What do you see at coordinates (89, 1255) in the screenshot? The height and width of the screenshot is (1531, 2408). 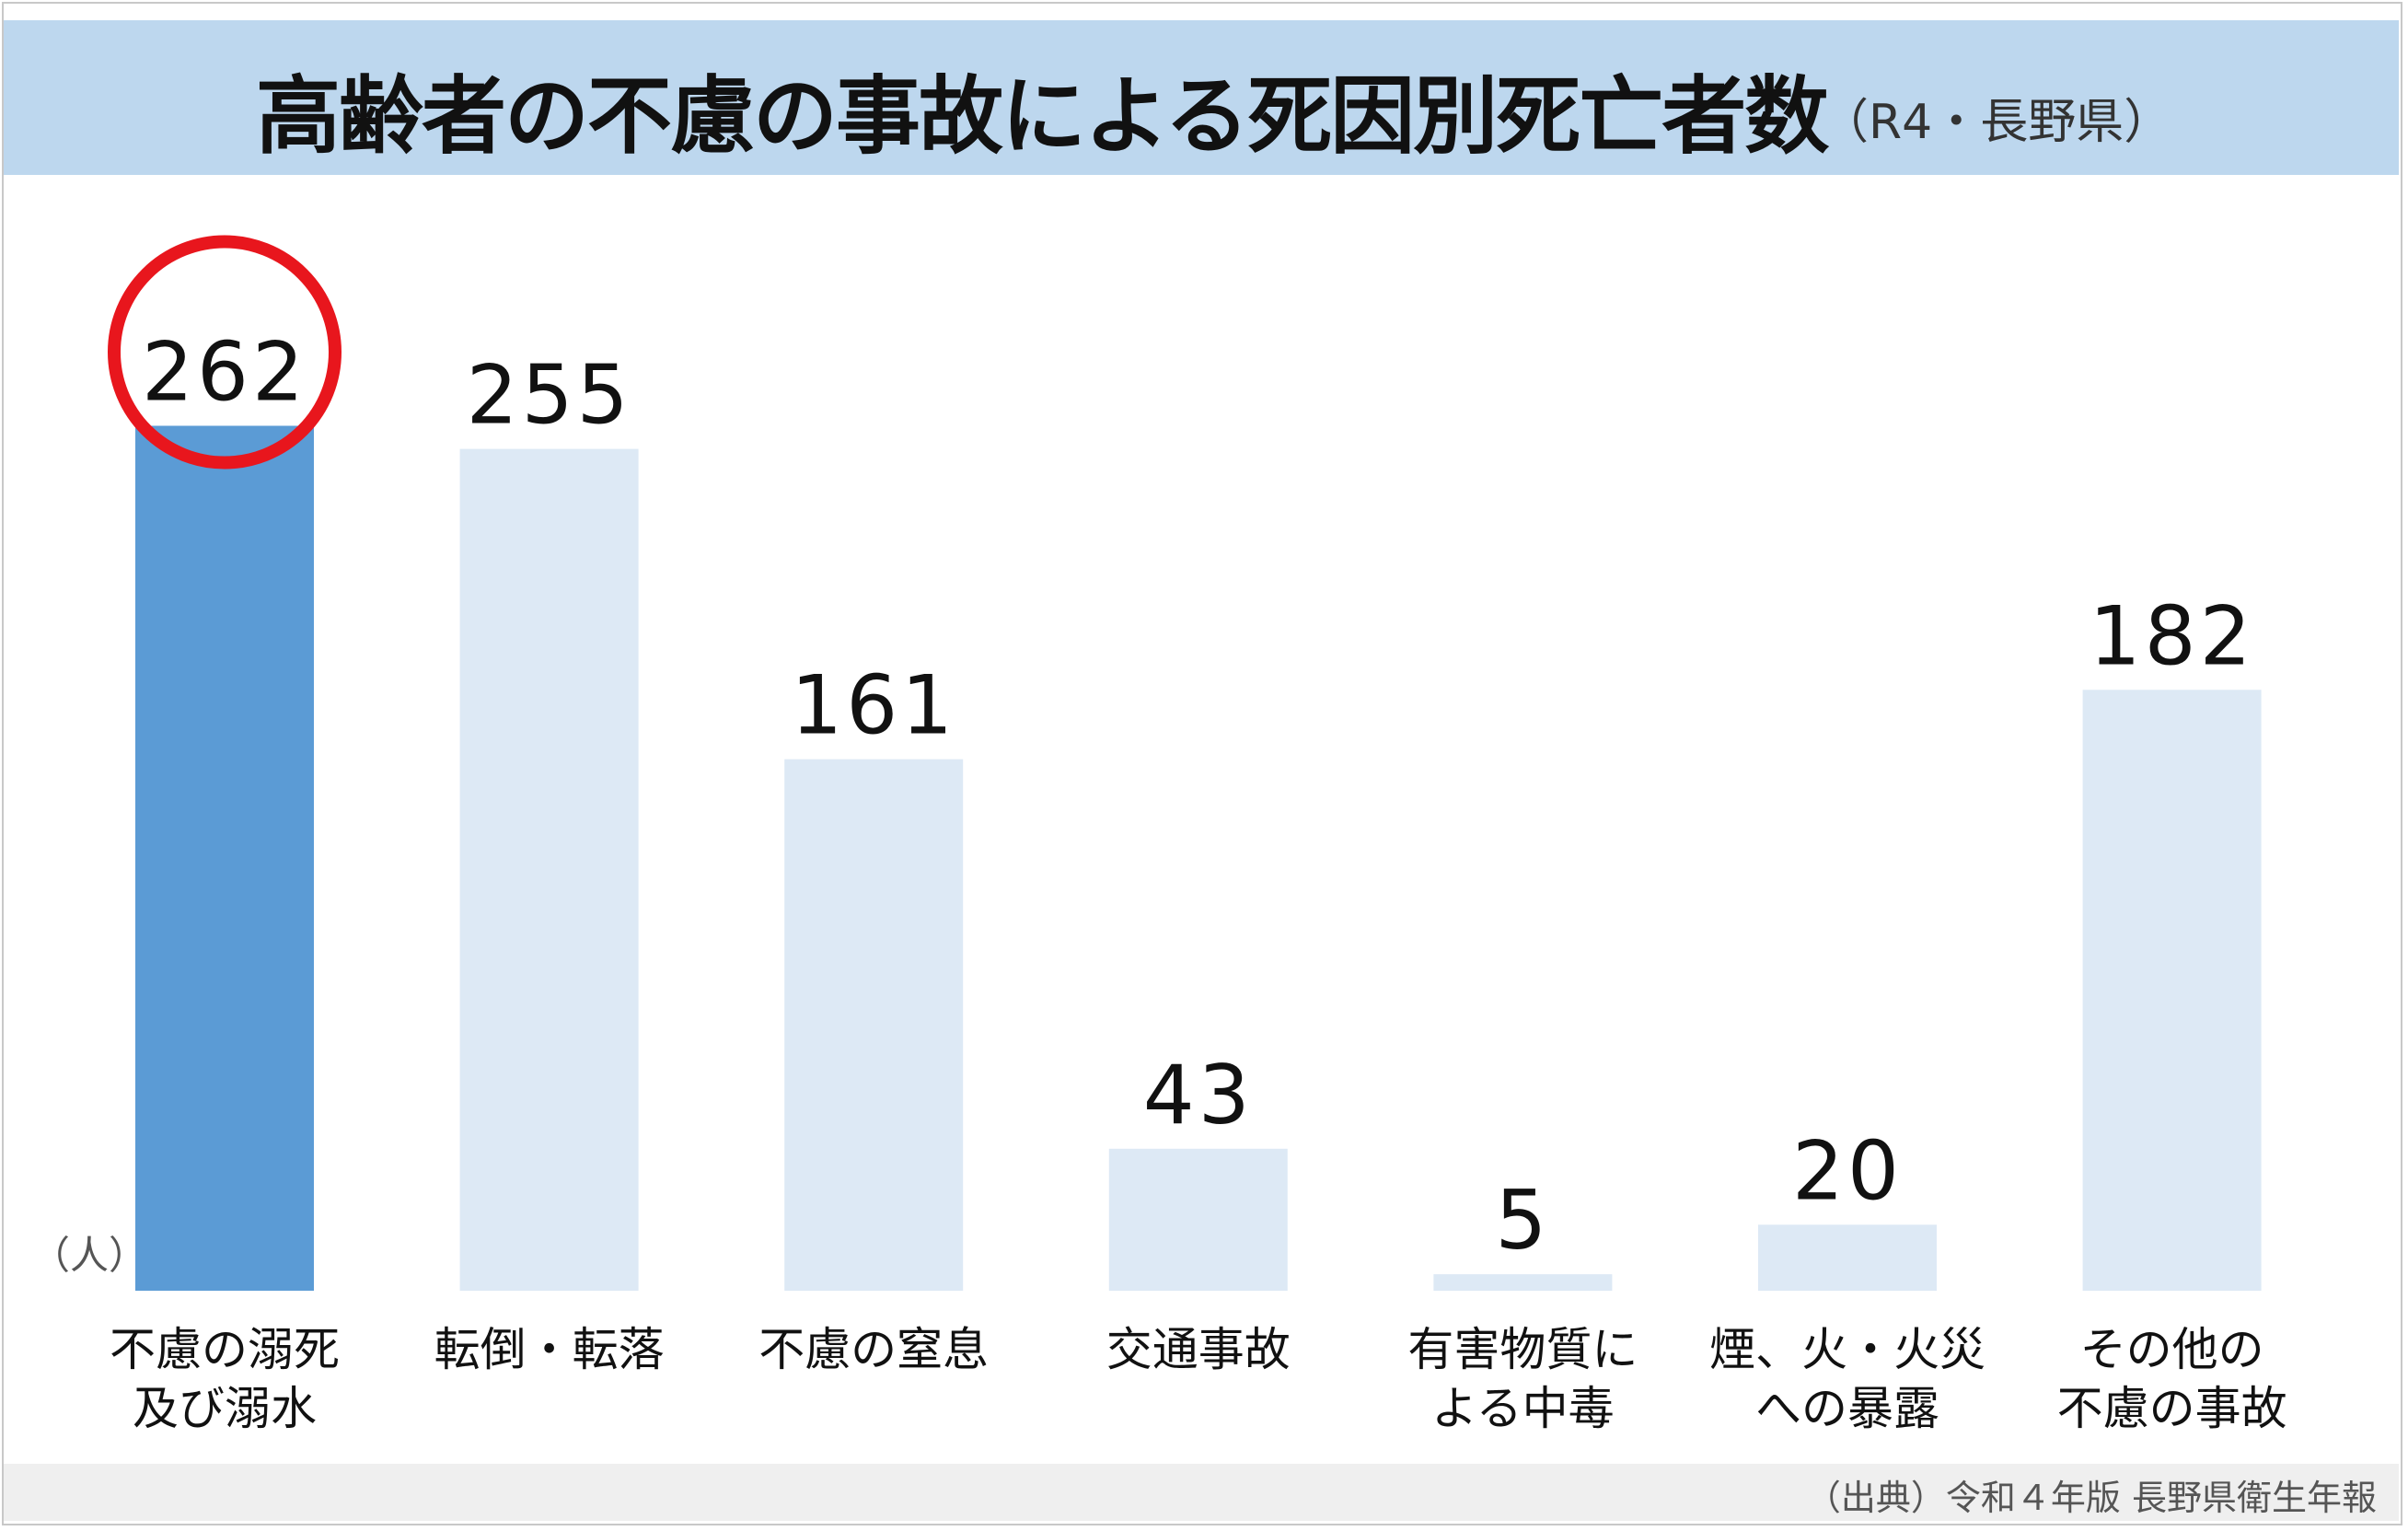 I see `y-unit-label: （人）` at bounding box center [89, 1255].